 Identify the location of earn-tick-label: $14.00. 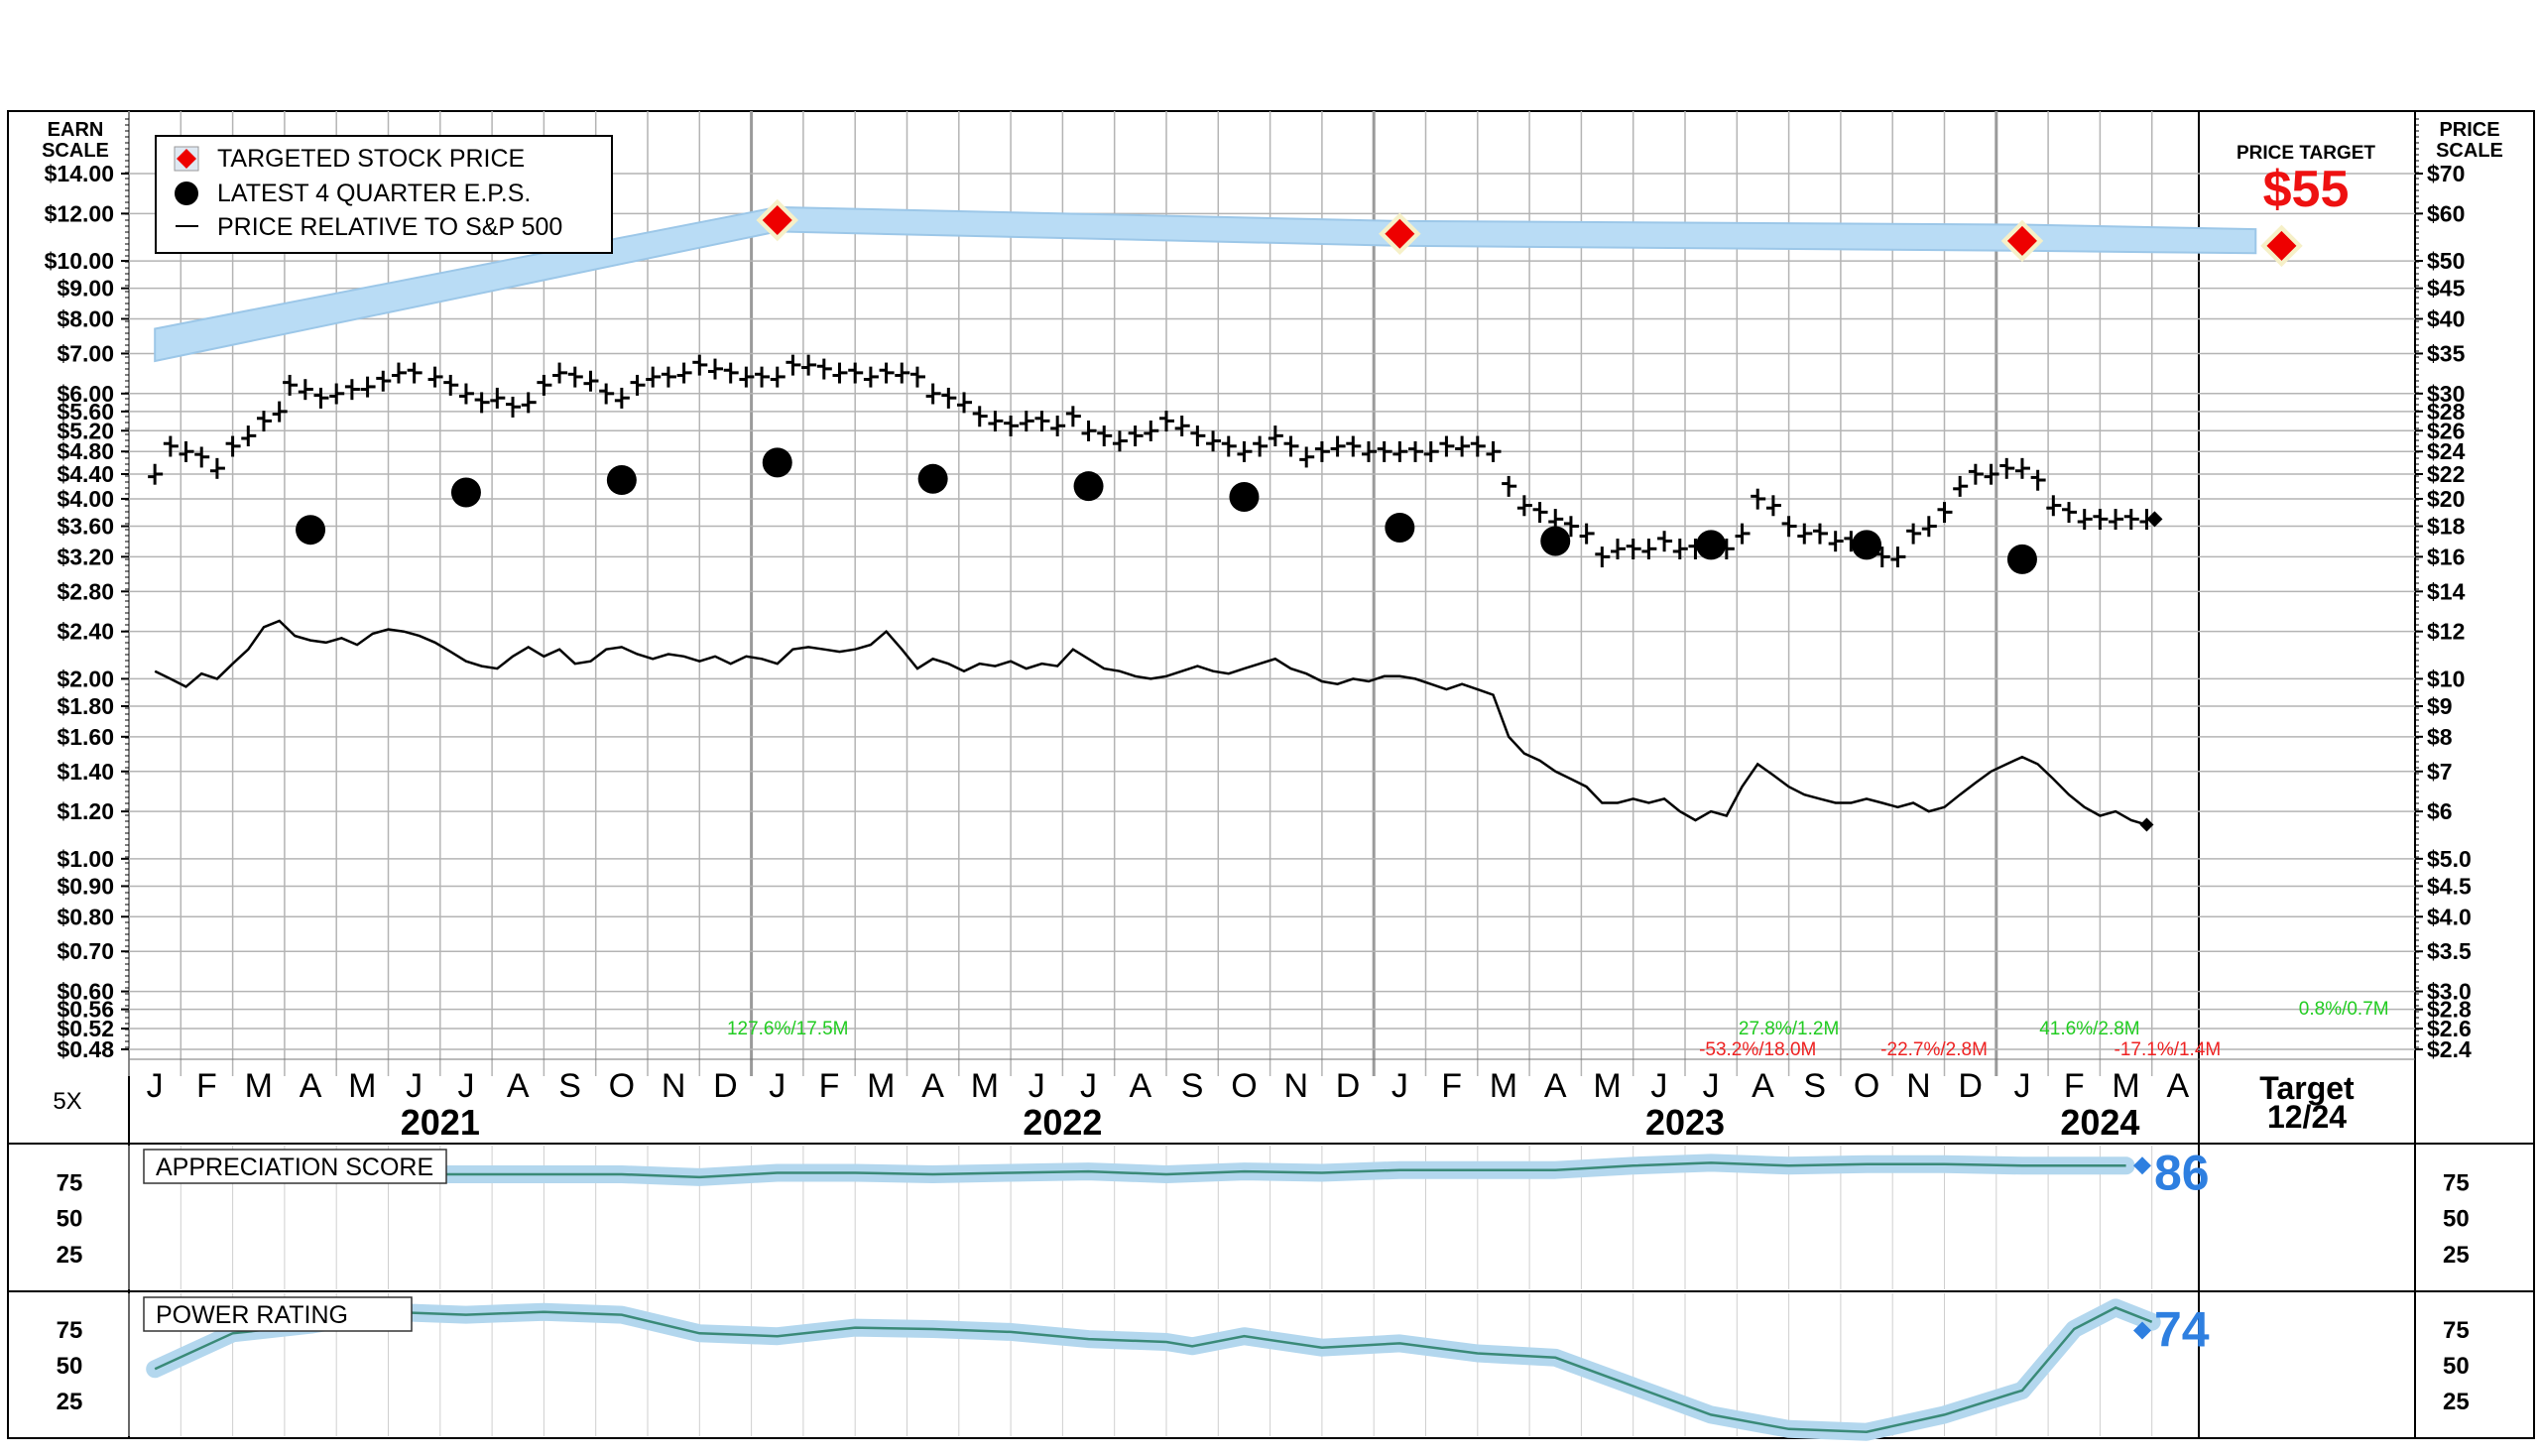
(80, 173).